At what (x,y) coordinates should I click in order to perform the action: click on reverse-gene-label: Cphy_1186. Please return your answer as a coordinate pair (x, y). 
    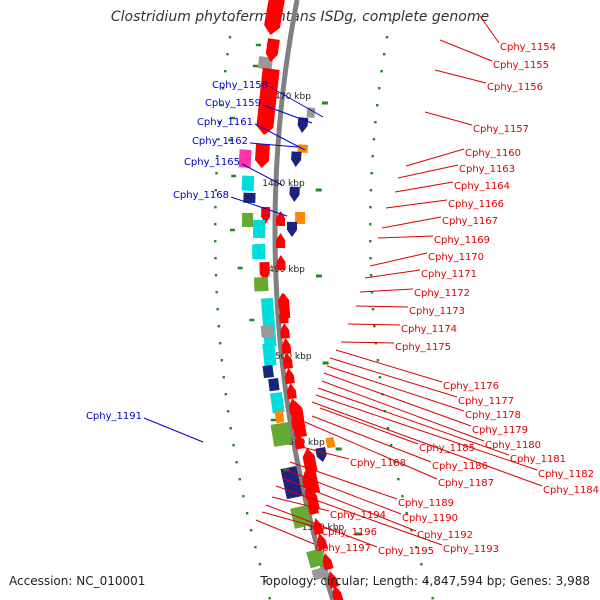
    Looking at the image, I should click on (460, 466).